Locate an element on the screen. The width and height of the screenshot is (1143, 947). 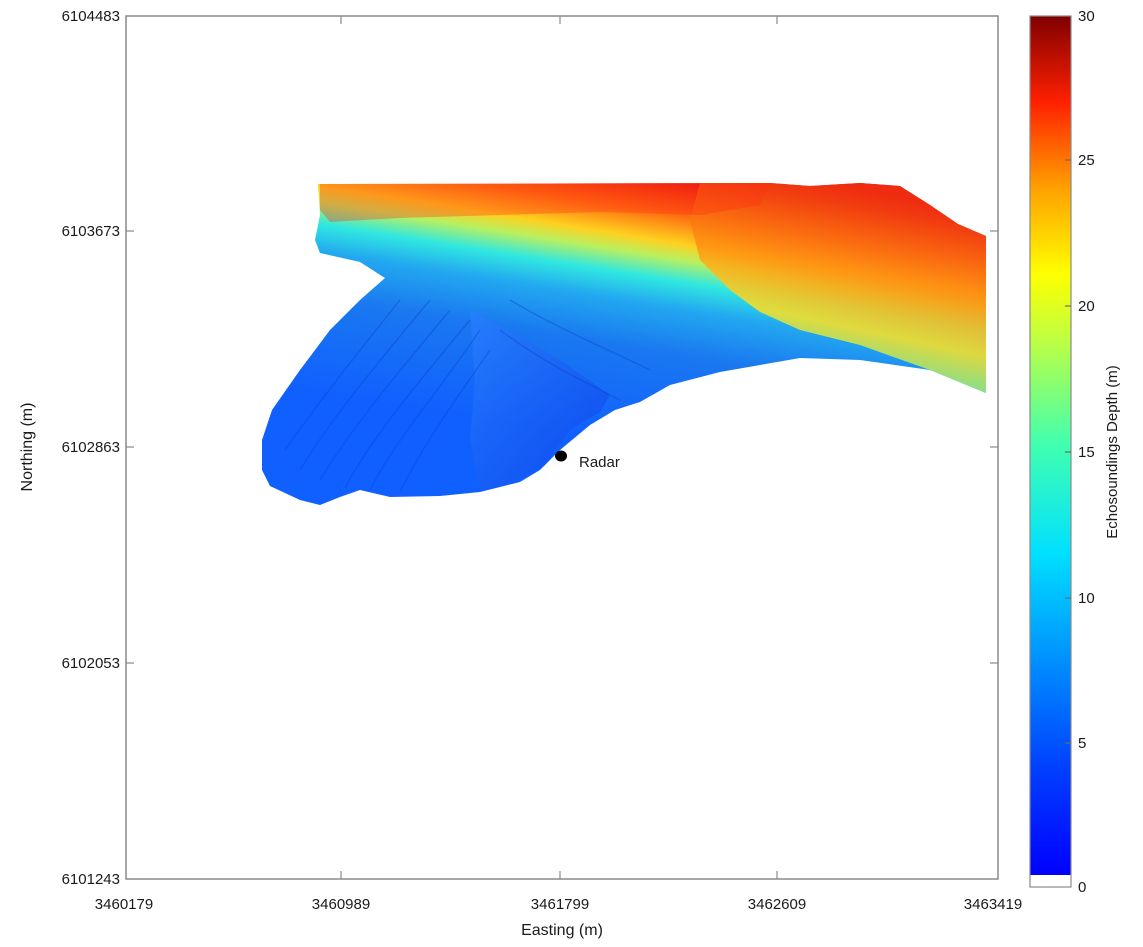
colorbar-tick-label: 25 is located at coordinates (1086, 160).